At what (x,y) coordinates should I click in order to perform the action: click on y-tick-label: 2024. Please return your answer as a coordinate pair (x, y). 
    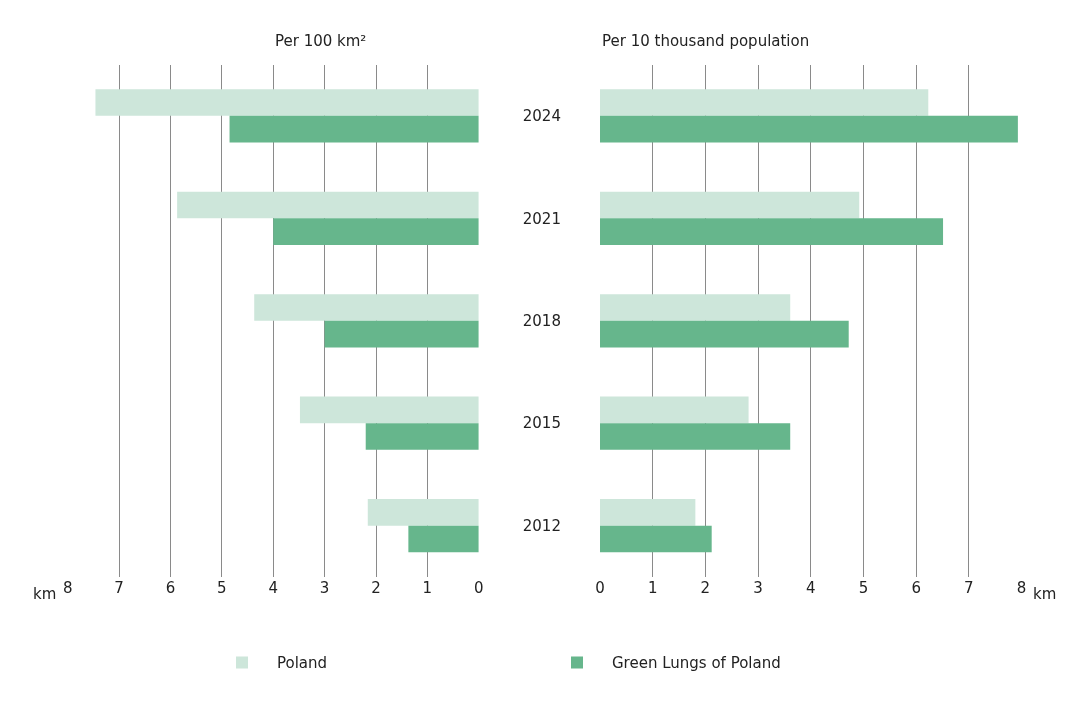
    Looking at the image, I should click on (541, 116).